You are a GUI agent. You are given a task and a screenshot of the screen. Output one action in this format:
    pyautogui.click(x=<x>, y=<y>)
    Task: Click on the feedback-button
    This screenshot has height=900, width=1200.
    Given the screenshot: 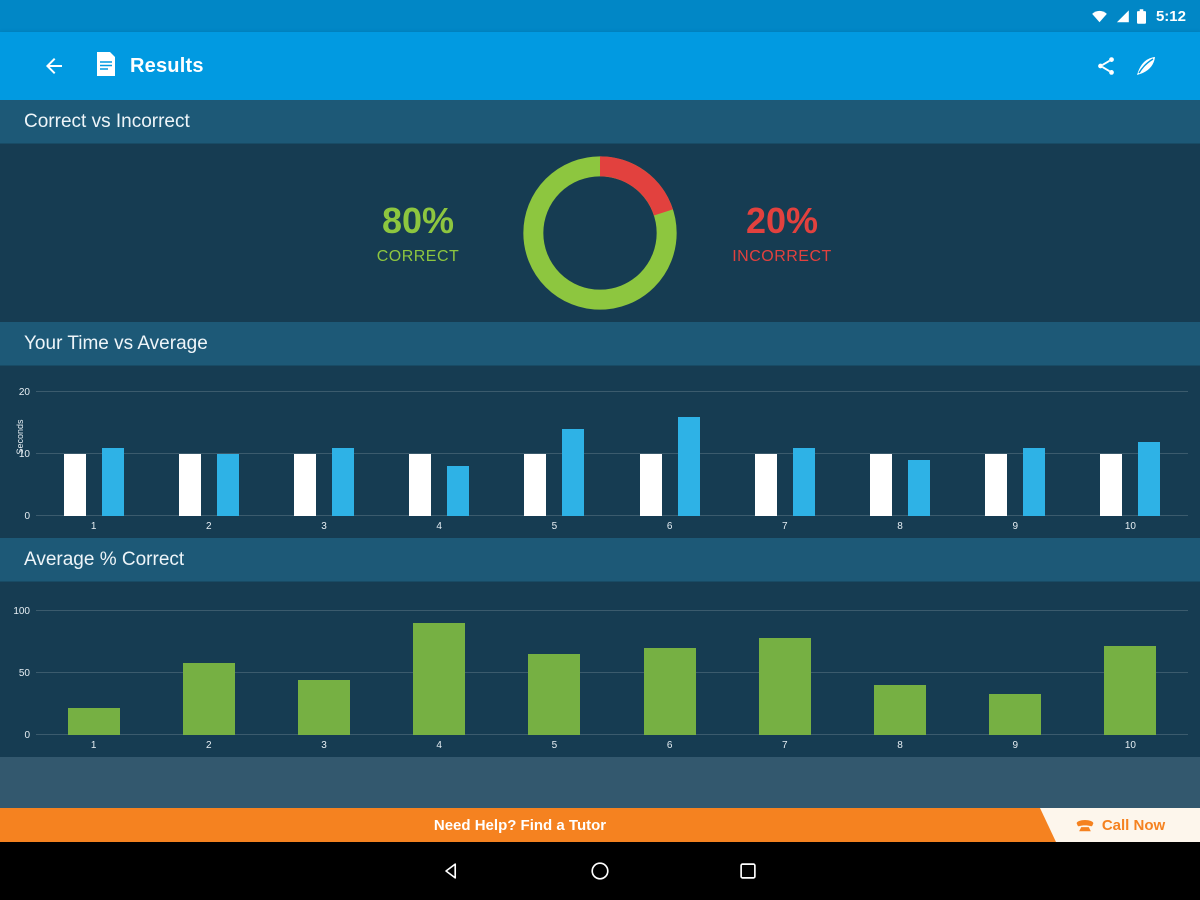 What is the action you would take?
    pyautogui.click(x=1146, y=66)
    